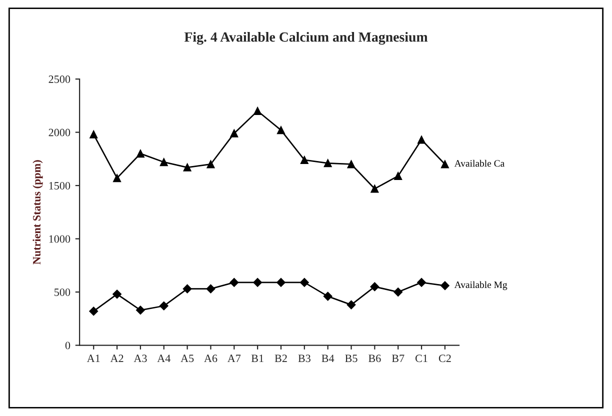  What do you see at coordinates (140, 358) in the screenshot?
I see `x-tick-label: A3` at bounding box center [140, 358].